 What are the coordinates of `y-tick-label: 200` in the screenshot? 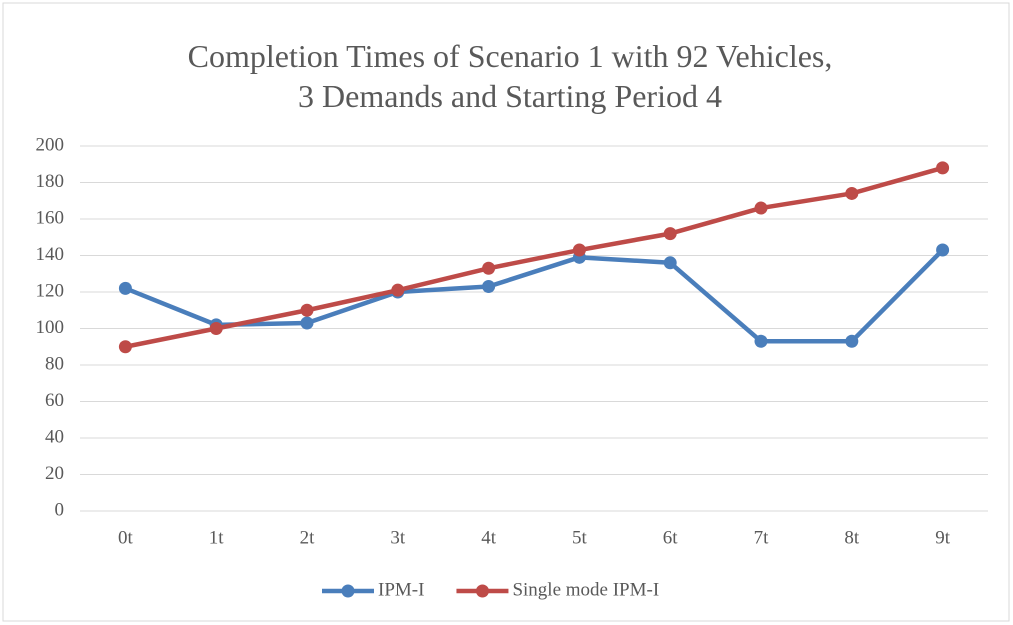 It's located at (50, 144).